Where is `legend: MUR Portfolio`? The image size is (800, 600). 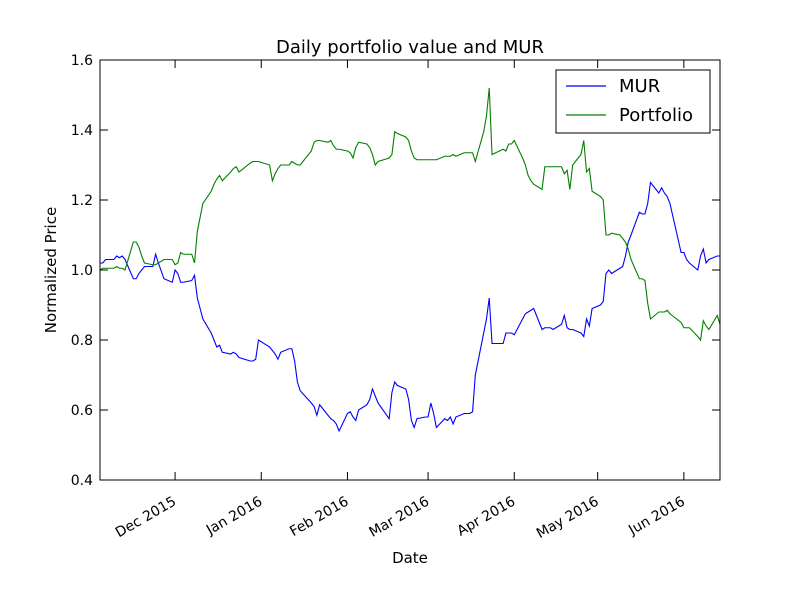 legend: MUR Portfolio is located at coordinates (633, 101).